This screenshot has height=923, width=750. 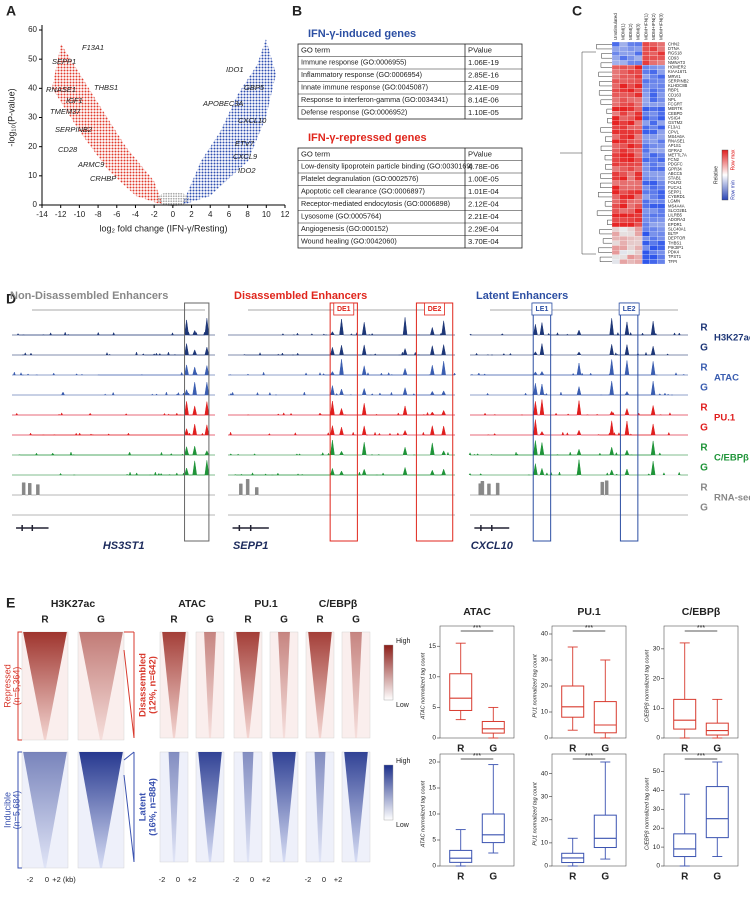 What do you see at coordinates (725, 175) in the screenshot?
I see `color-legend` at bounding box center [725, 175].